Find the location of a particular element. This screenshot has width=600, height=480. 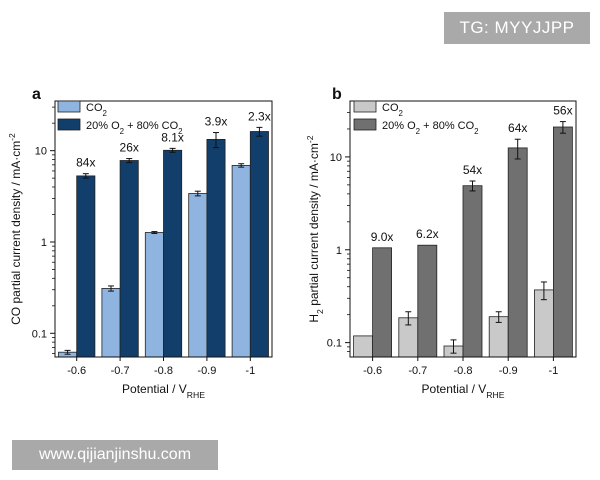

ratio-annotation-2: 8.1x is located at coordinates (172, 137).